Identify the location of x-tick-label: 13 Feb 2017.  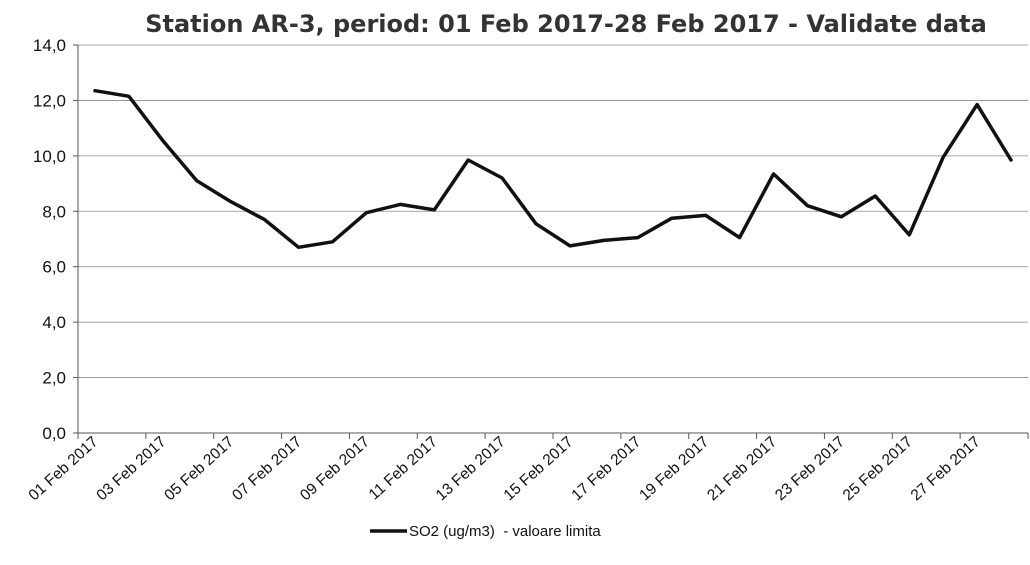
(471, 468).